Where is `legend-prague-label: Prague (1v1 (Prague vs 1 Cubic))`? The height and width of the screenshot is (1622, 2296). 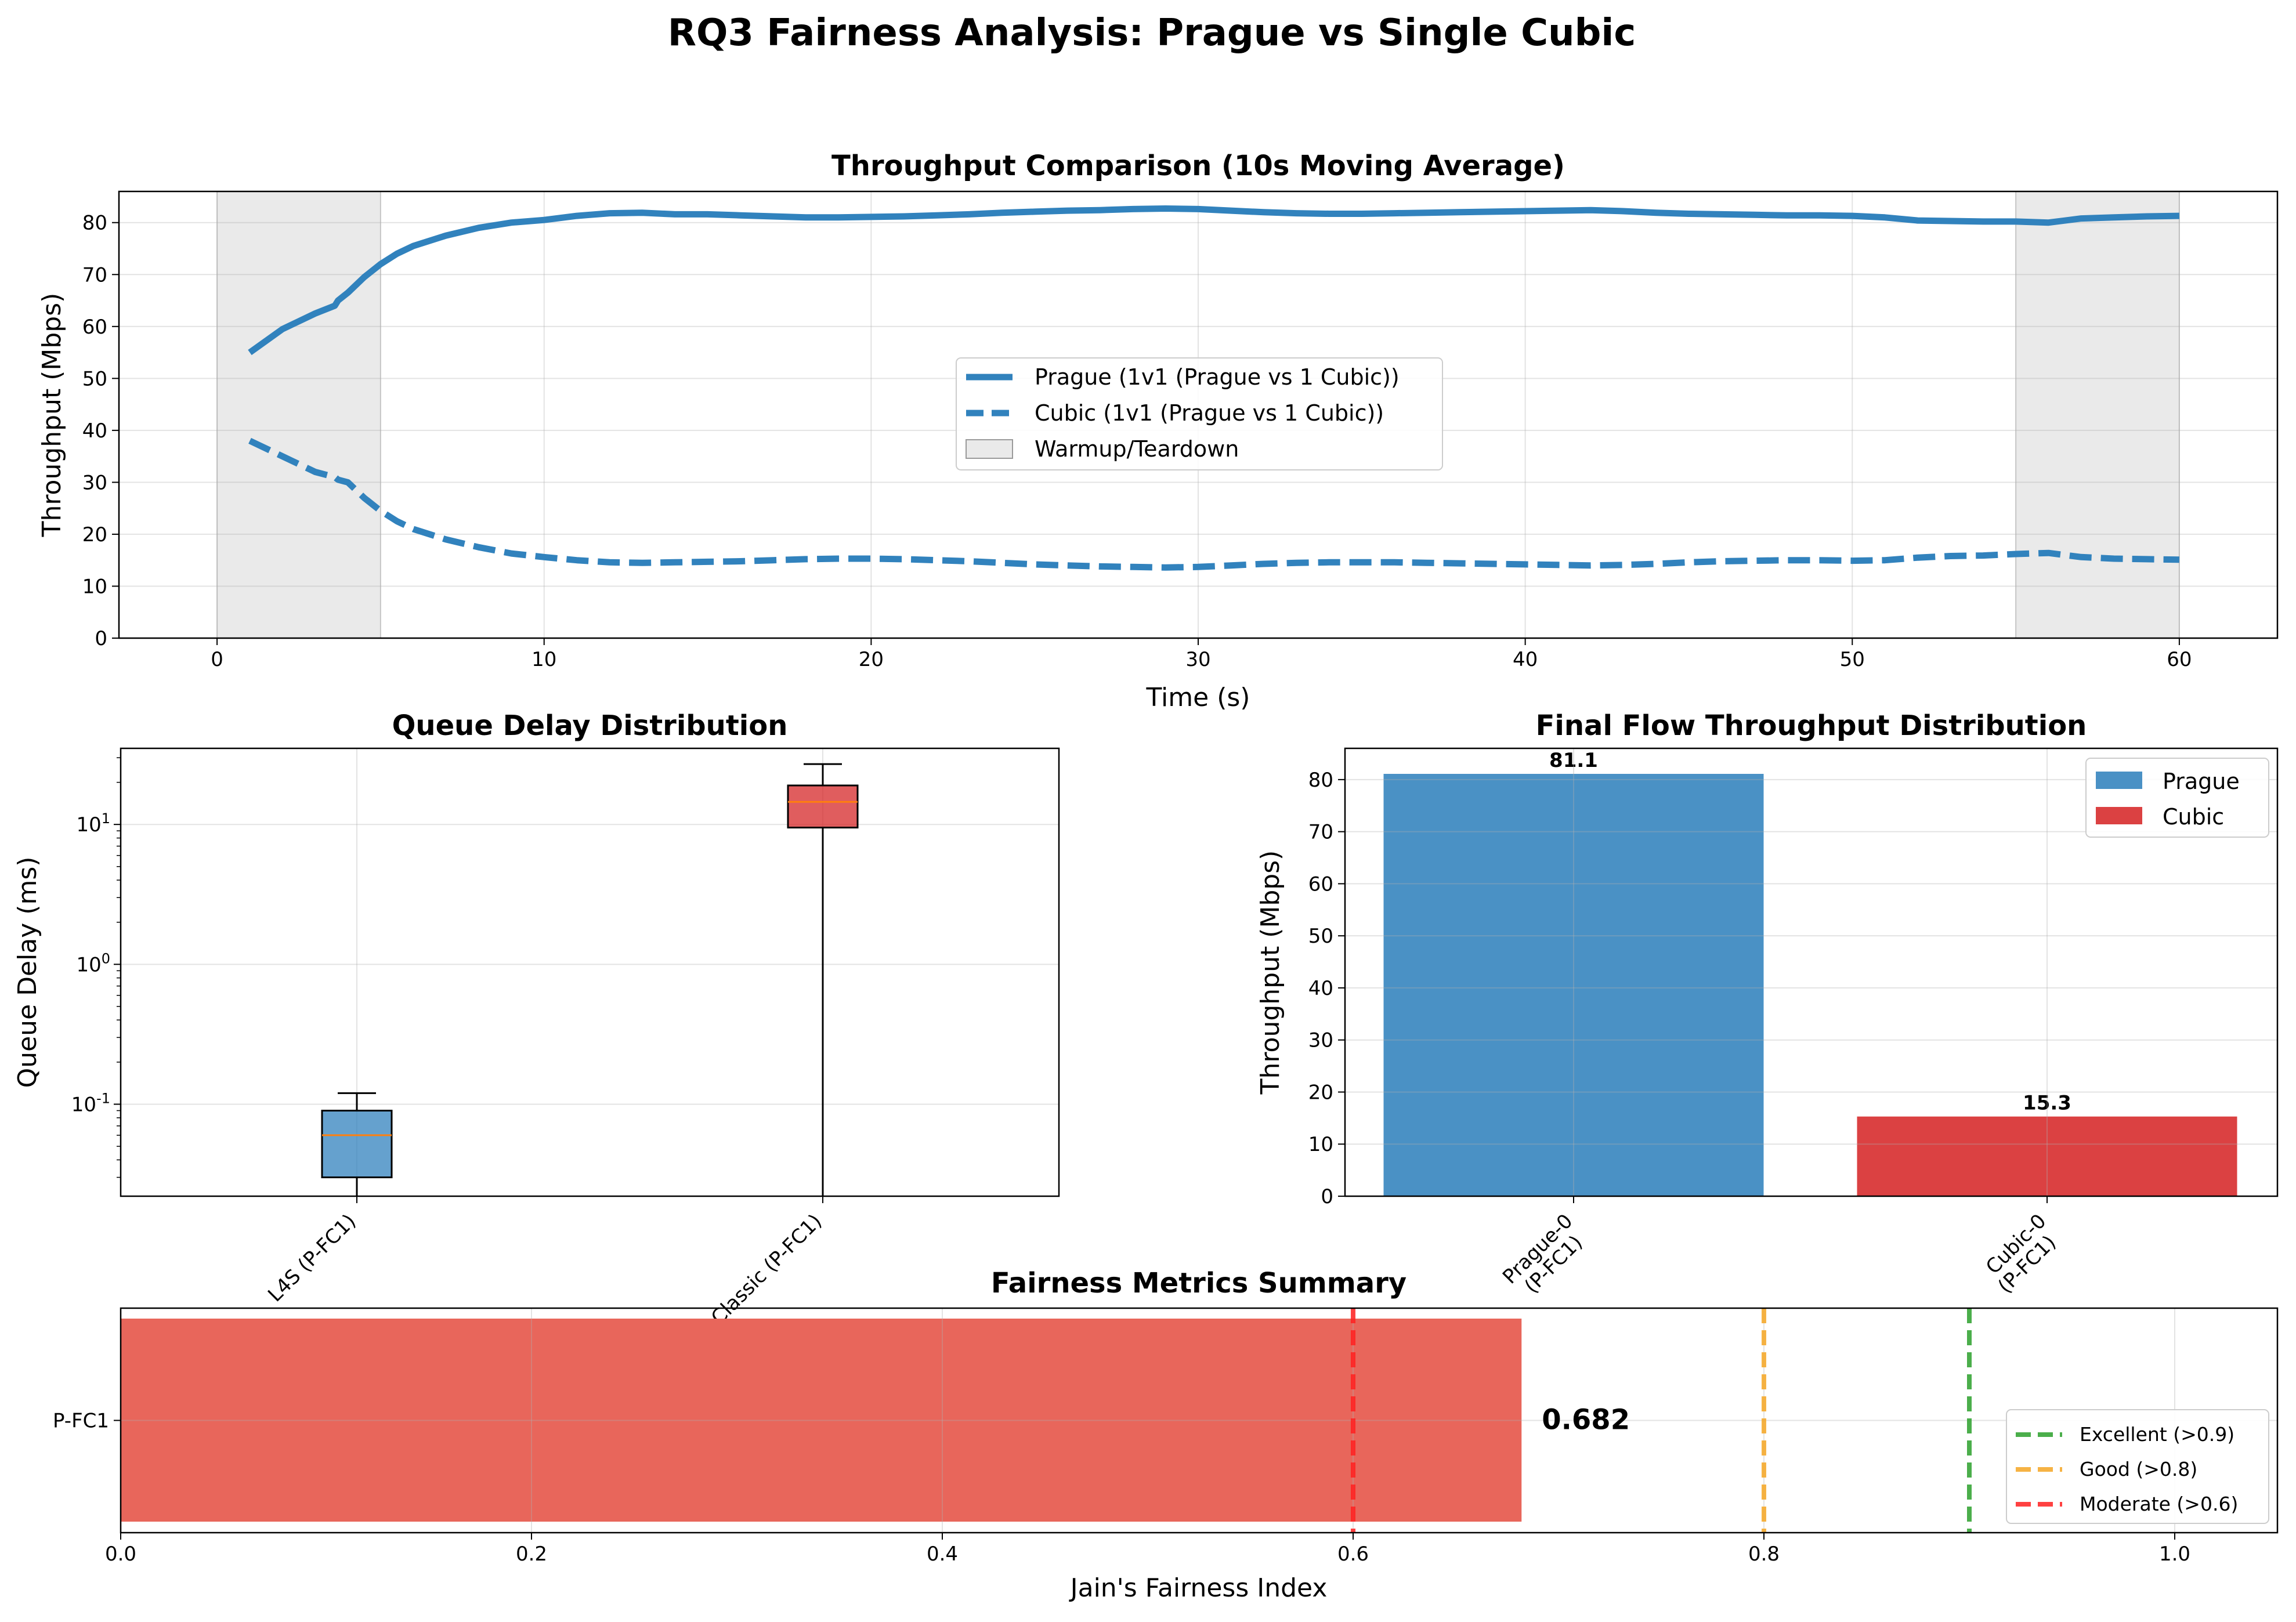 legend-prague-label: Prague (1v1 (Prague vs 1 Cubic)) is located at coordinates (1217, 377).